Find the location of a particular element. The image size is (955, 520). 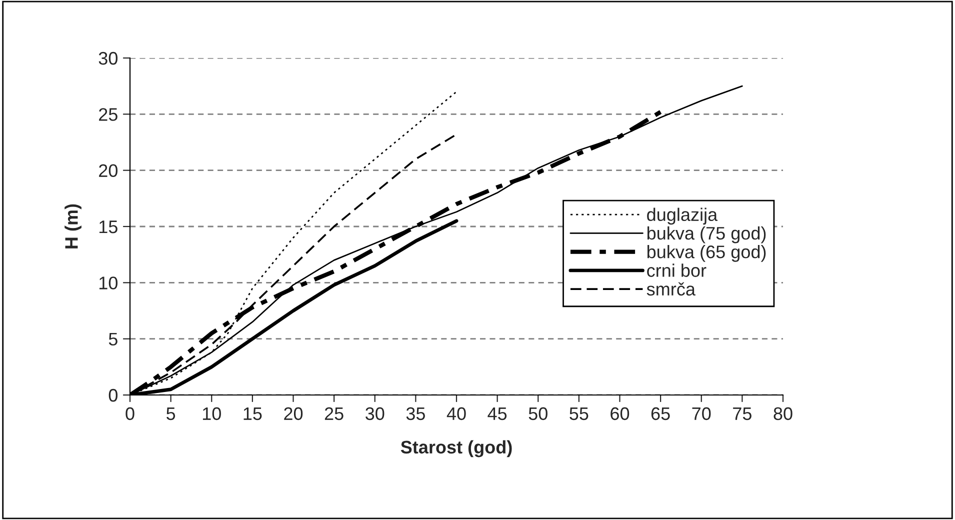

x-tick-label: 25 is located at coordinates (334, 413).